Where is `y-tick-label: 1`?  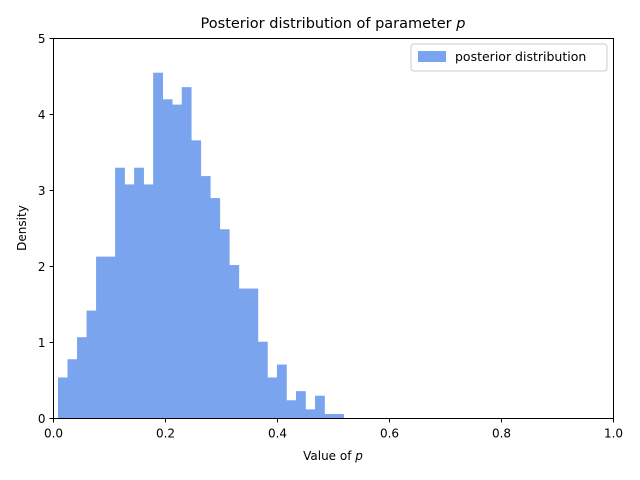
y-tick-label: 1 is located at coordinates (42, 343).